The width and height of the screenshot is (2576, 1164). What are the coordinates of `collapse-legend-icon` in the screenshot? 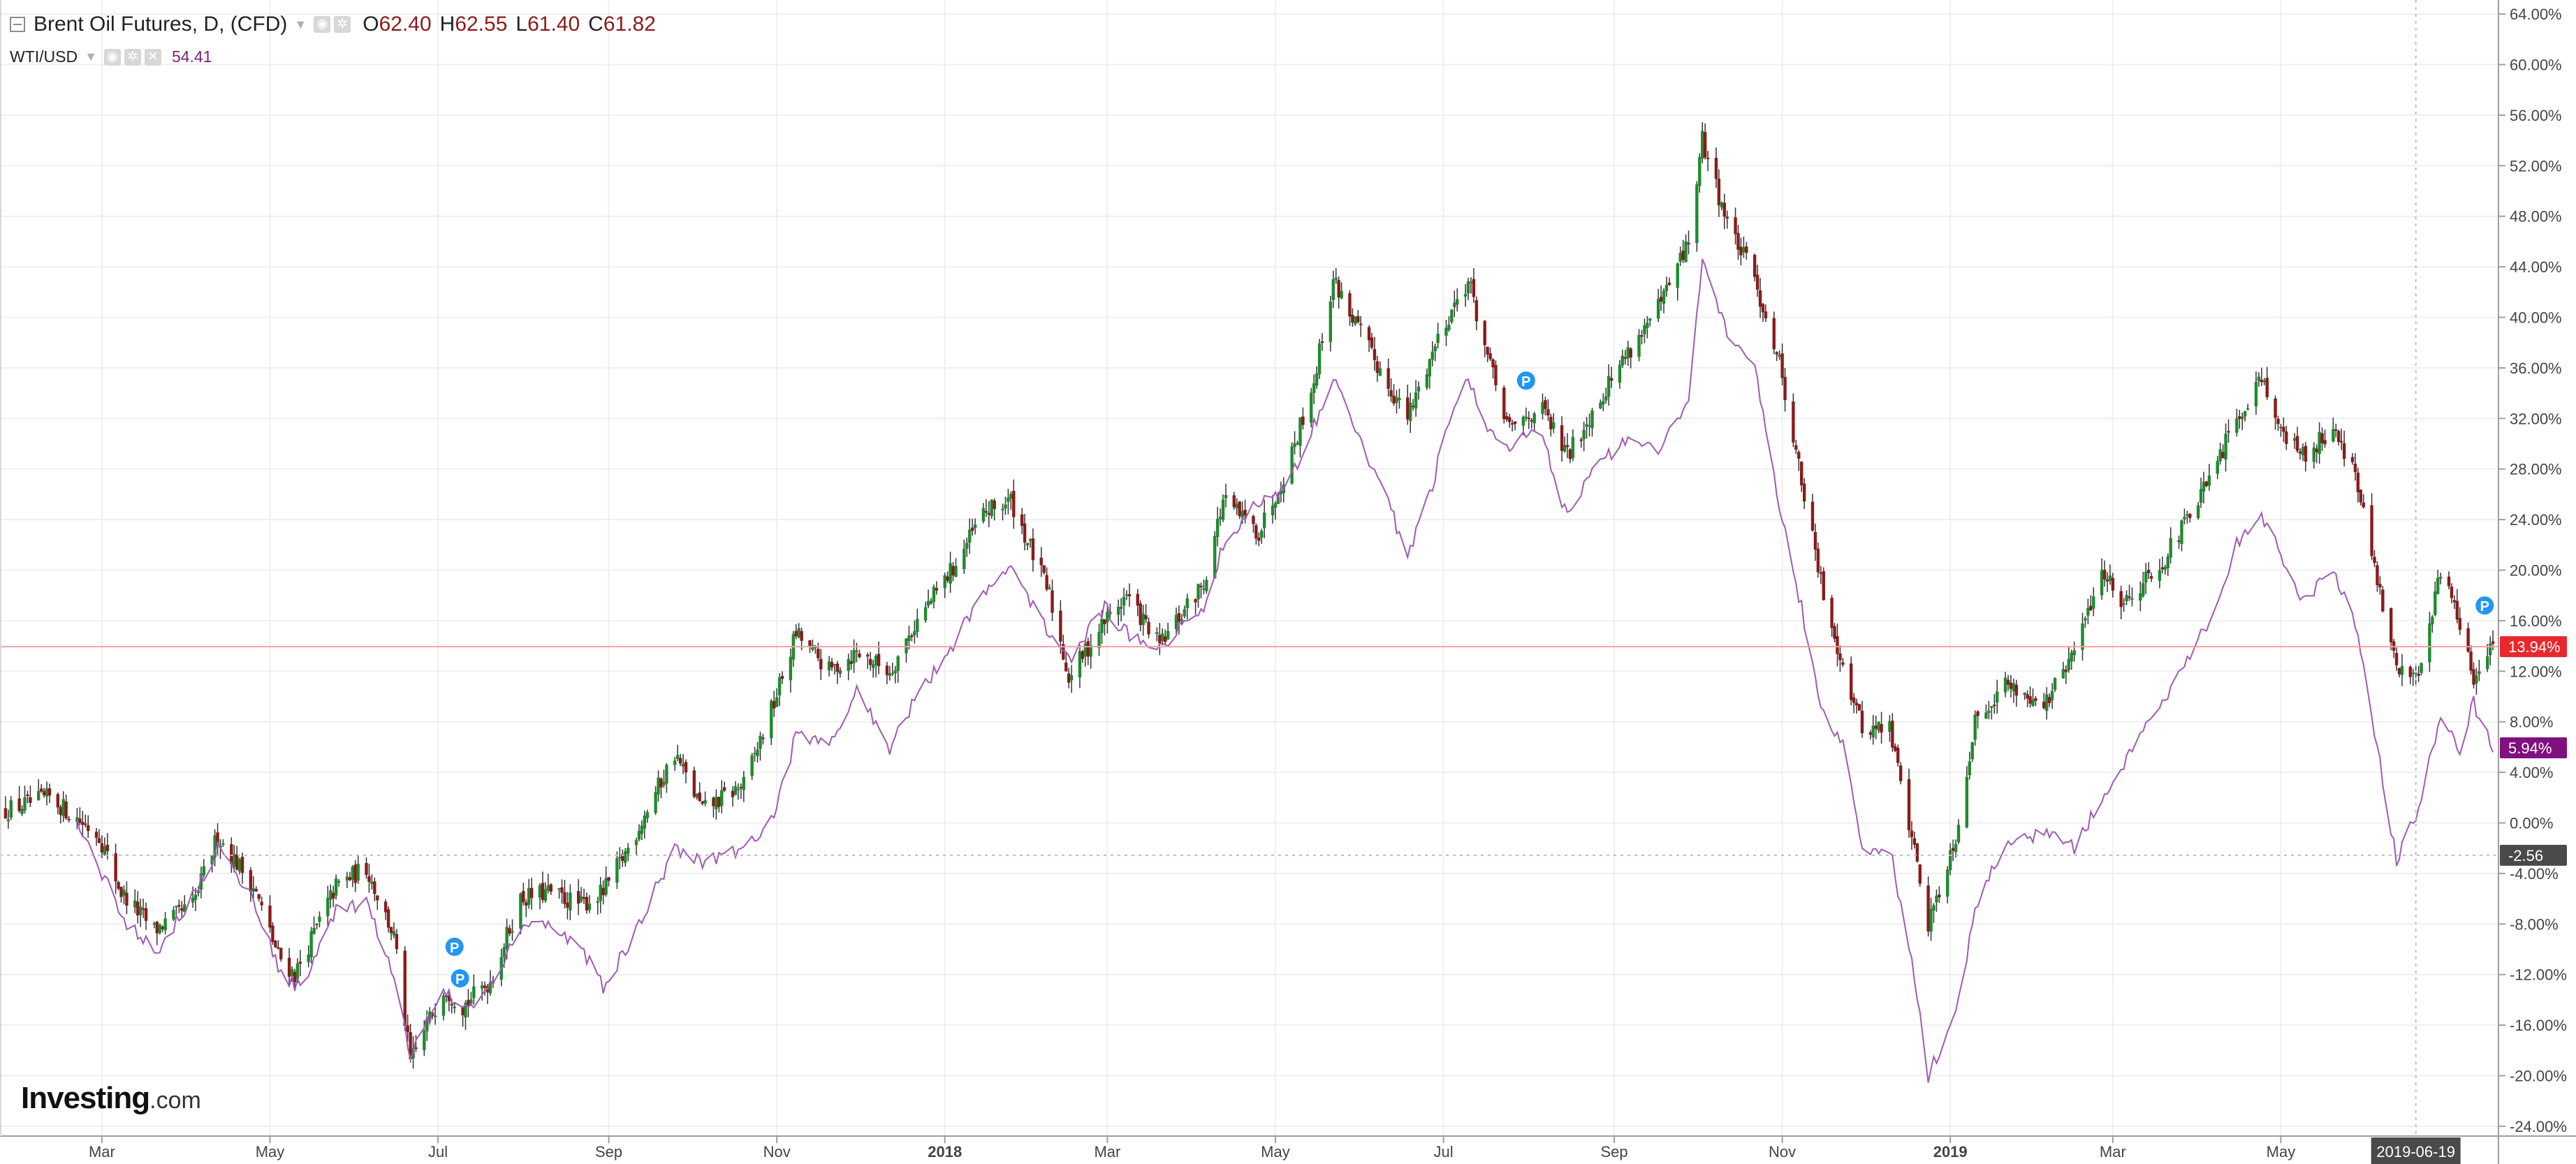 It's located at (17, 25).